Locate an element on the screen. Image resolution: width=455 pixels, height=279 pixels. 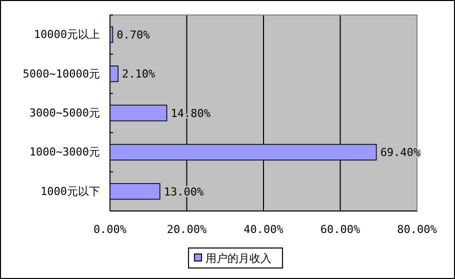
x-tick-label: 0.00% is located at coordinates (110, 229).